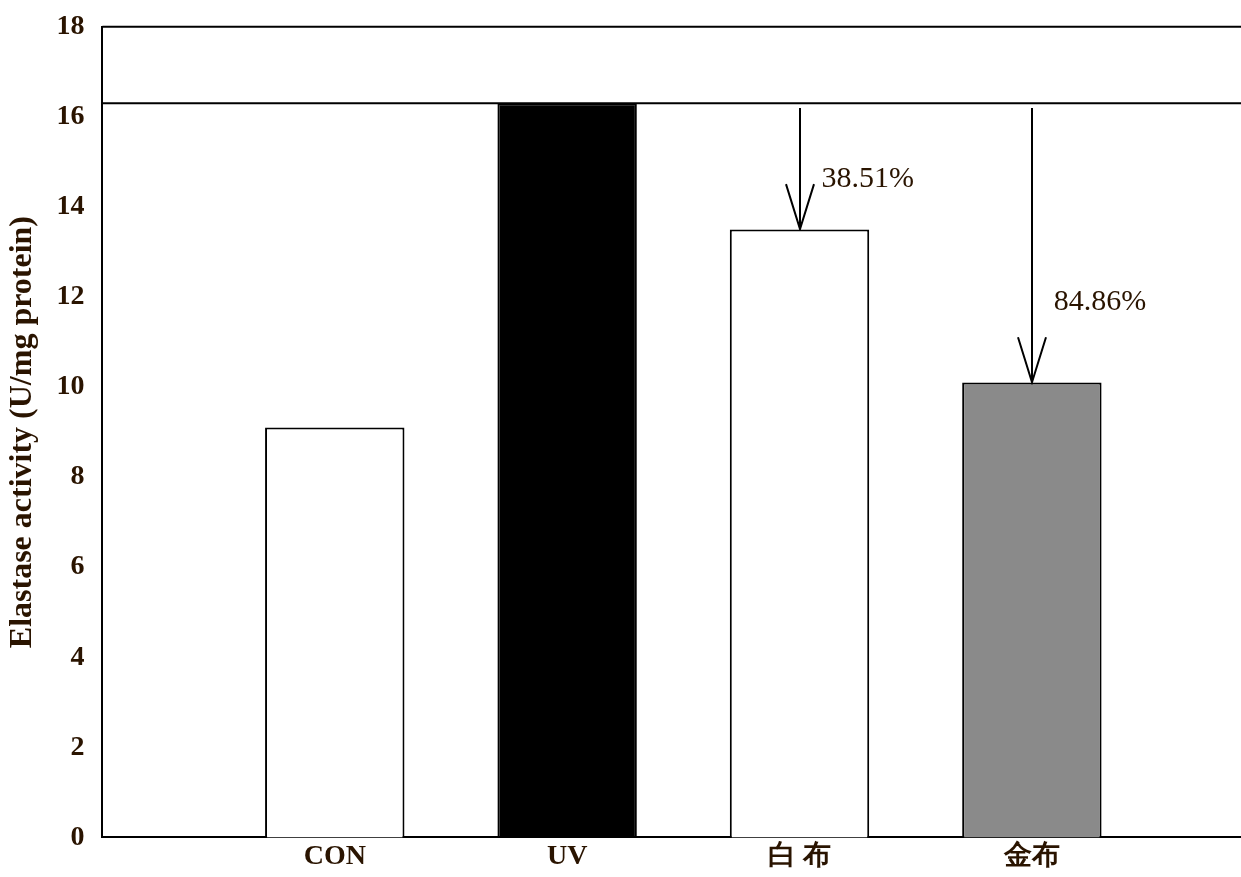 Image resolution: width=1241 pixels, height=877 pixels. I want to click on y-tick-label: 10, so click(70, 385).